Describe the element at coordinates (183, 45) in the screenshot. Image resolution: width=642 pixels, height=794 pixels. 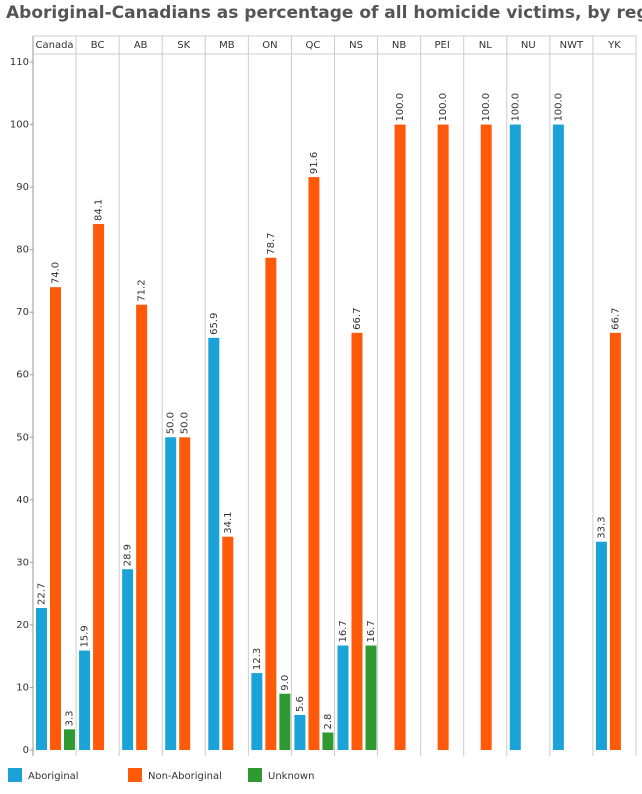
I see `panel-label: SK` at that location.